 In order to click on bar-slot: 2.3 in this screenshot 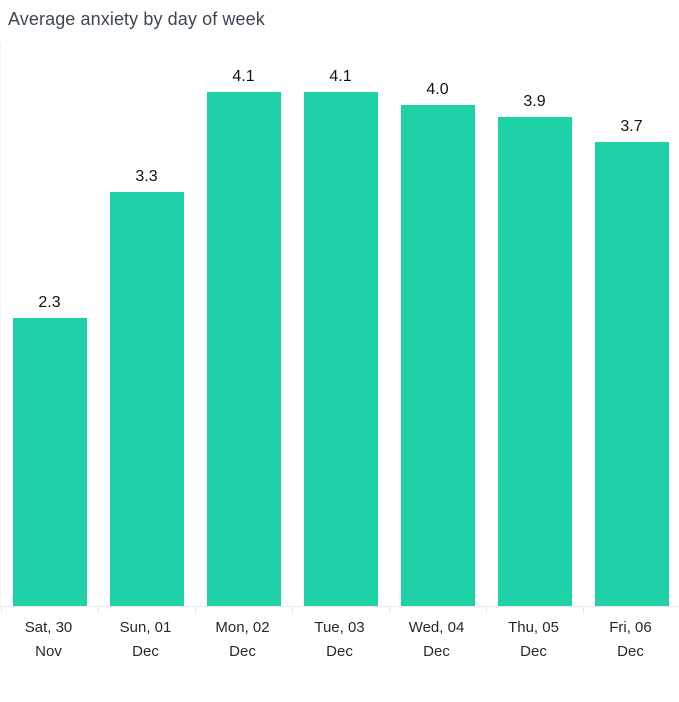, I will do `click(49, 324)`.